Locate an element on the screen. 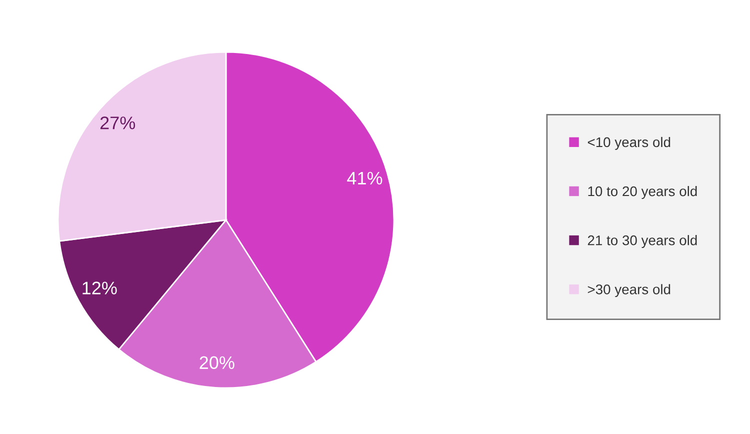 The width and height of the screenshot is (750, 434). data-label: 20% is located at coordinates (217, 363).